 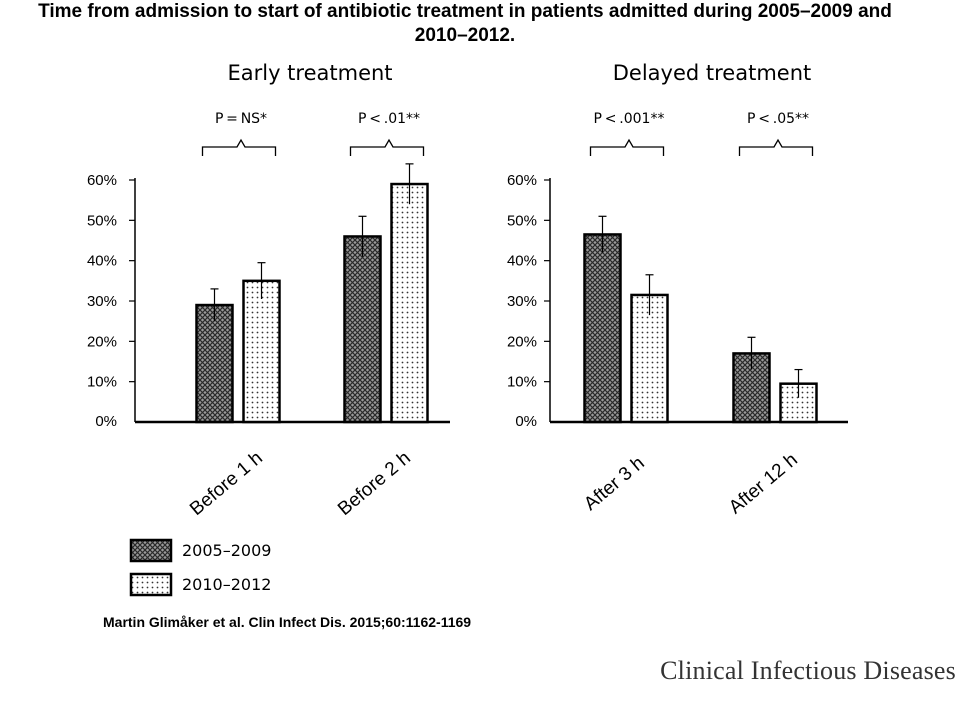 I want to click on category-label: Before 2 h, so click(x=374, y=484).